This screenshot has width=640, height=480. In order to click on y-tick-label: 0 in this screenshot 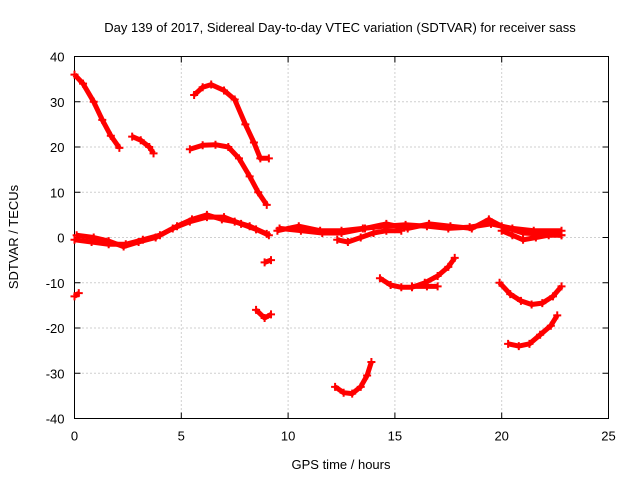, I will do `click(60, 238)`.